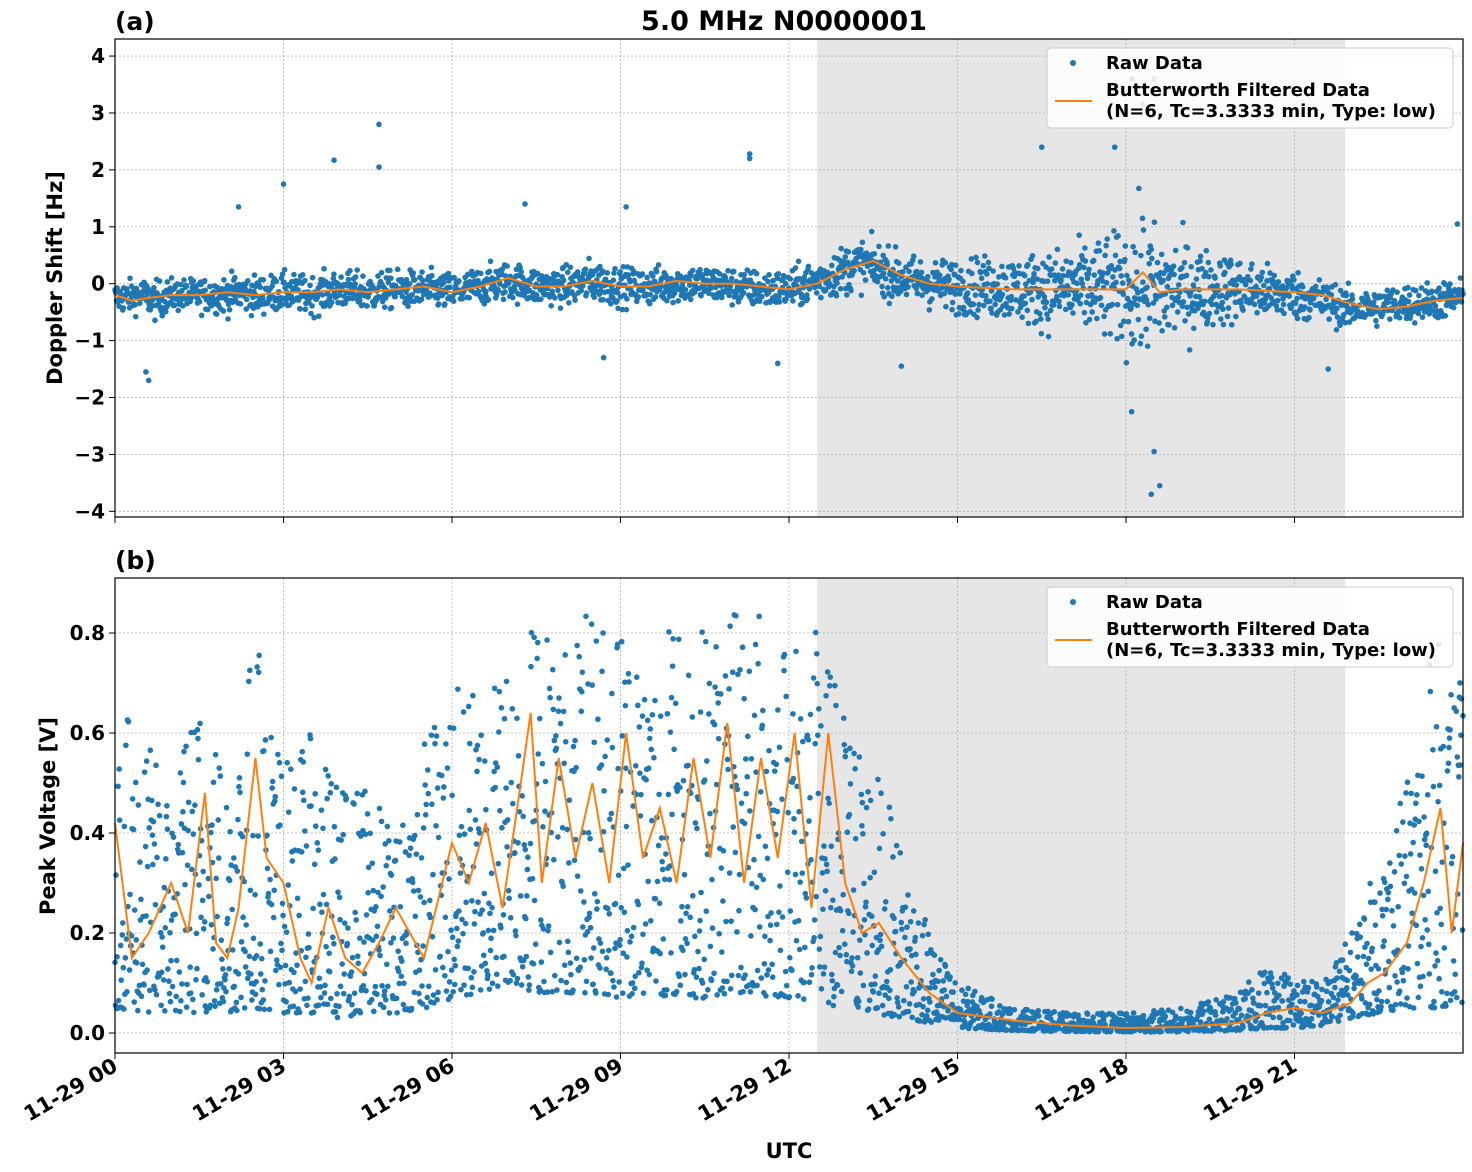  What do you see at coordinates (1073, 63) in the screenshot?
I see `legend-raw-marker` at bounding box center [1073, 63].